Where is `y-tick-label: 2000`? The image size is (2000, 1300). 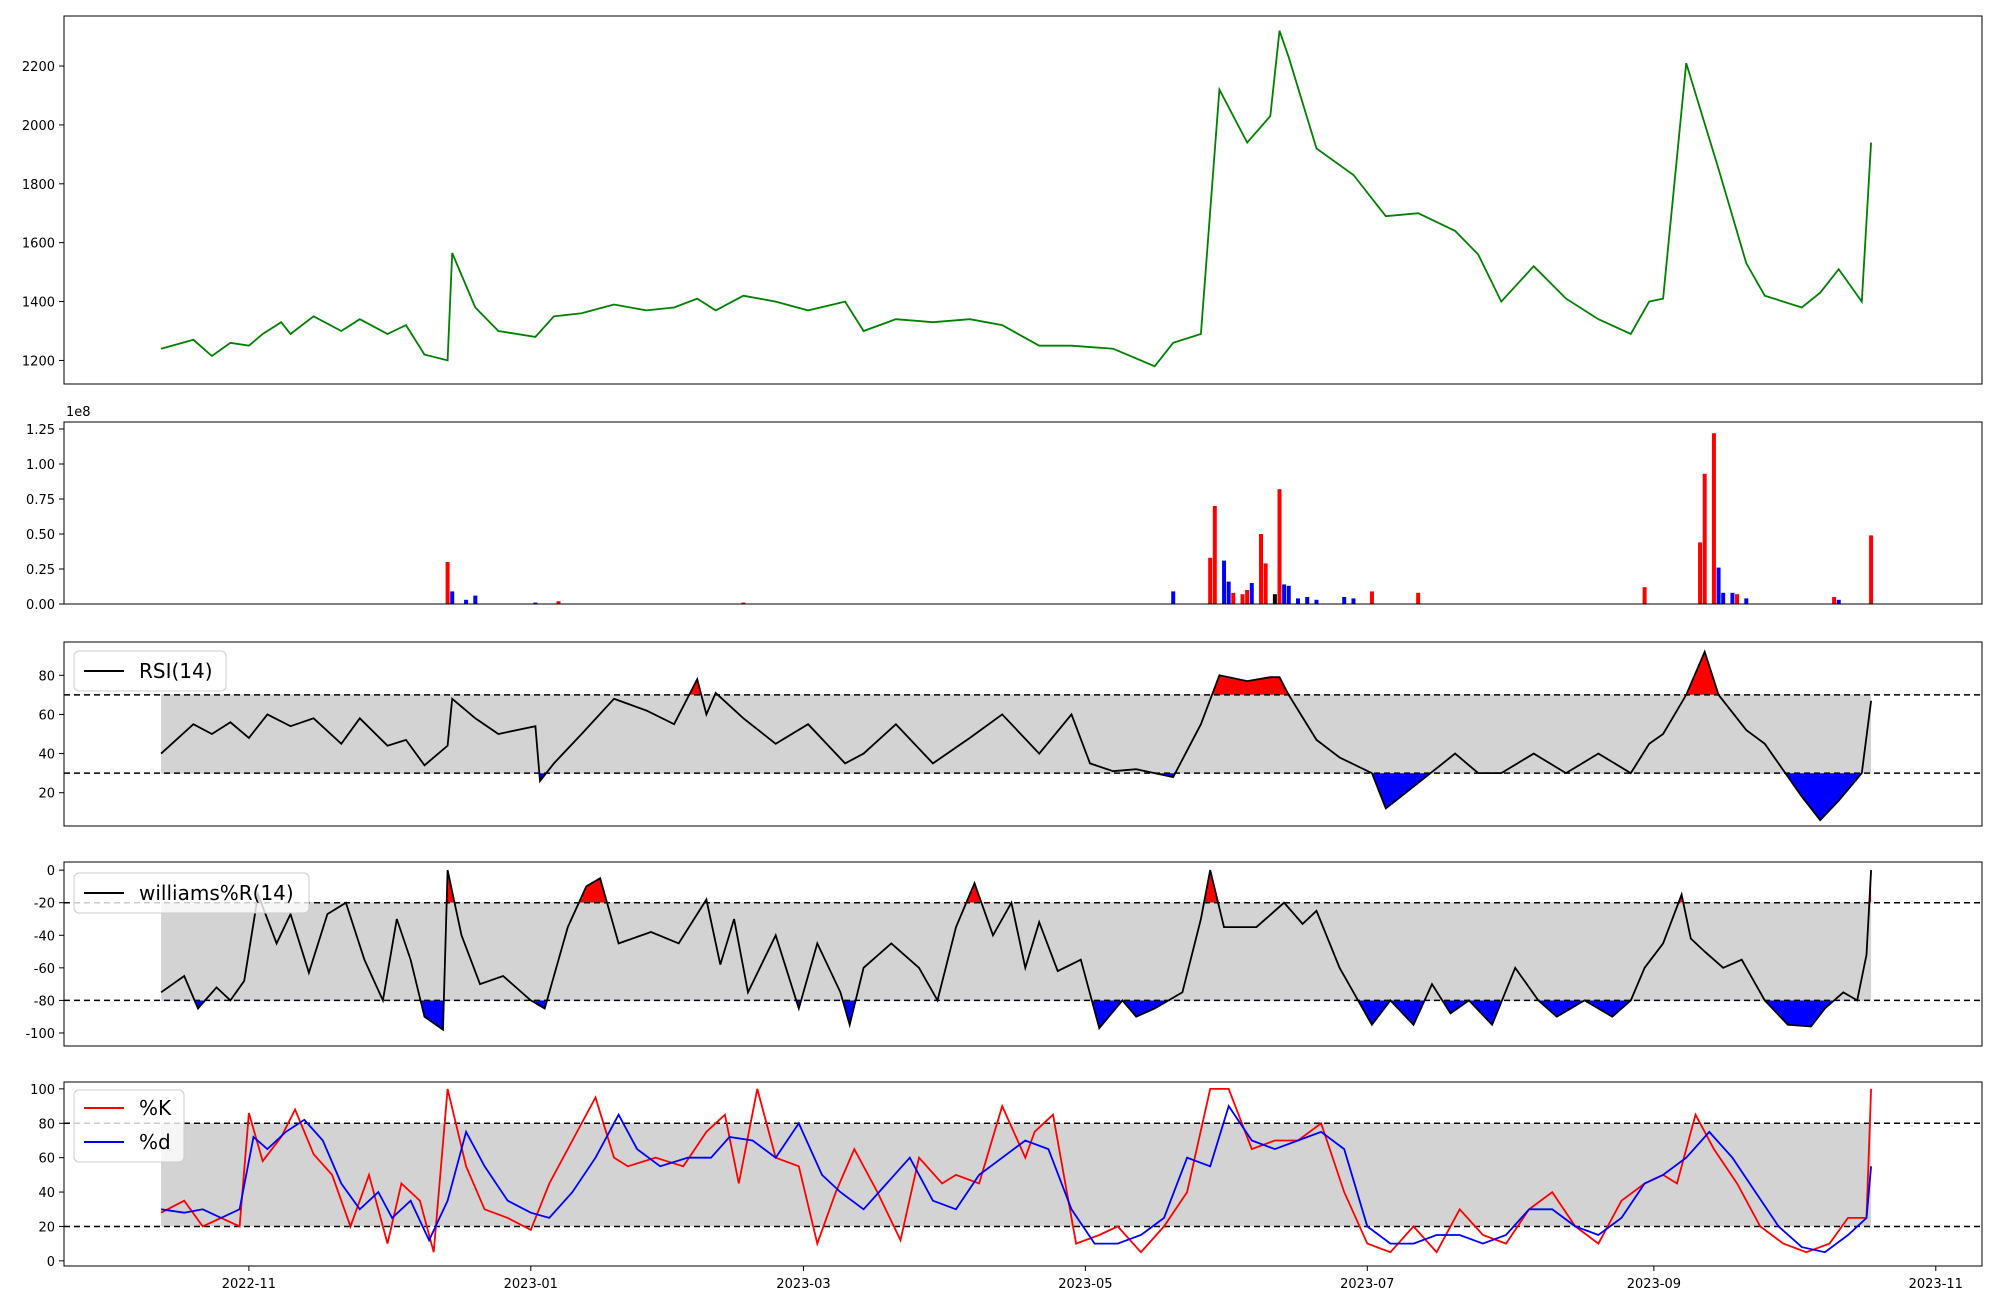
y-tick-label: 2000 is located at coordinates (38, 126).